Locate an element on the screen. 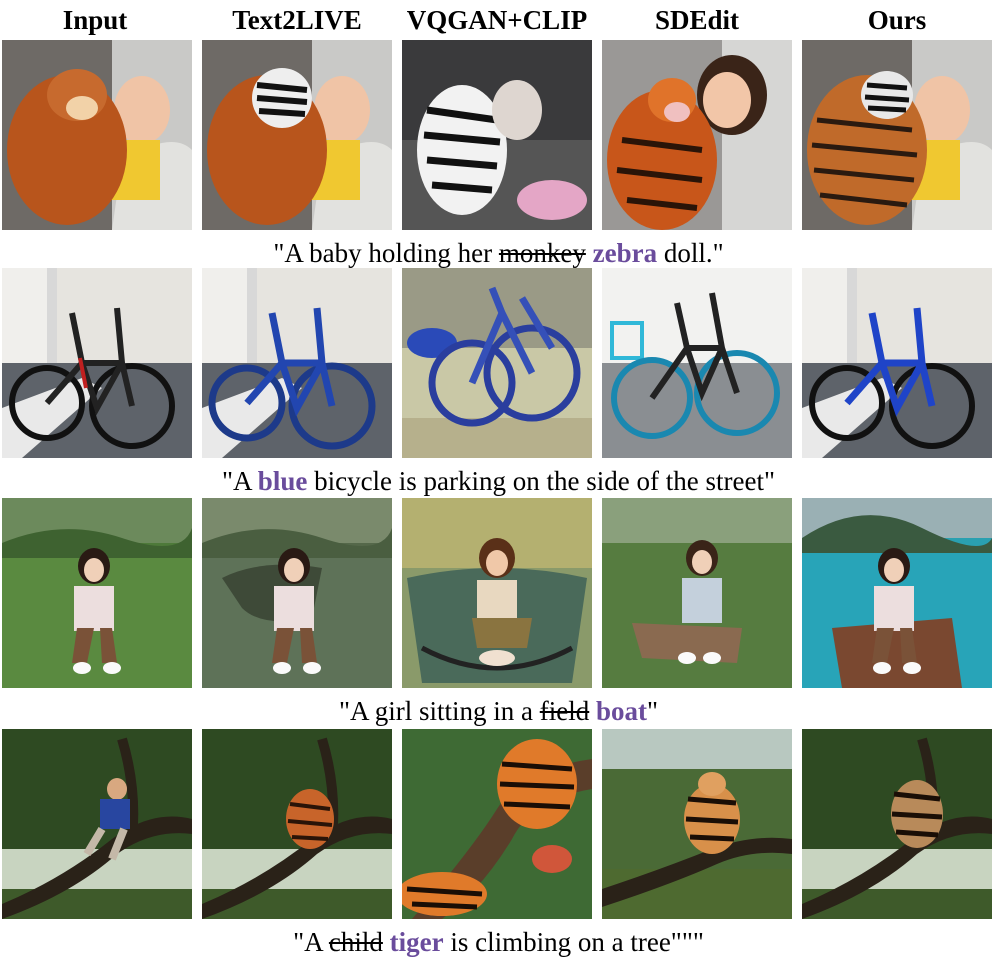  image-tree-text2live is located at coordinates (297, 824).